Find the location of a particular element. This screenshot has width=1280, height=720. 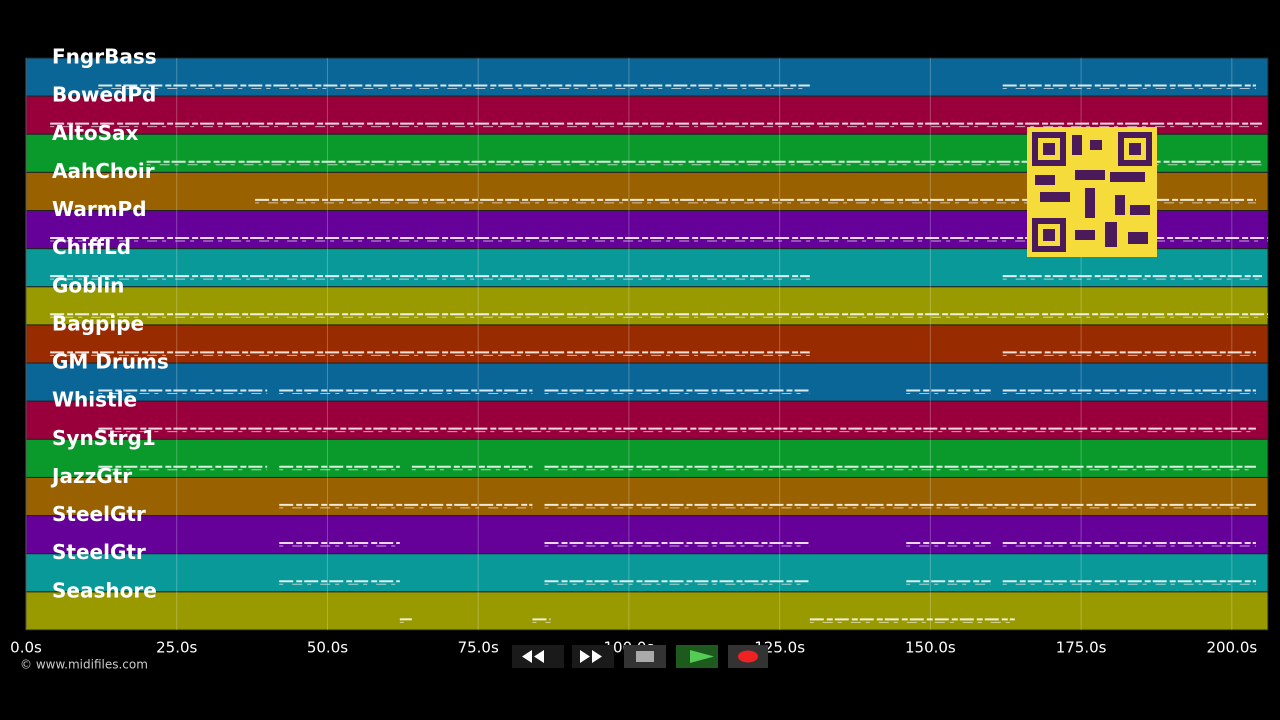

qr-code is located at coordinates (1092, 192).